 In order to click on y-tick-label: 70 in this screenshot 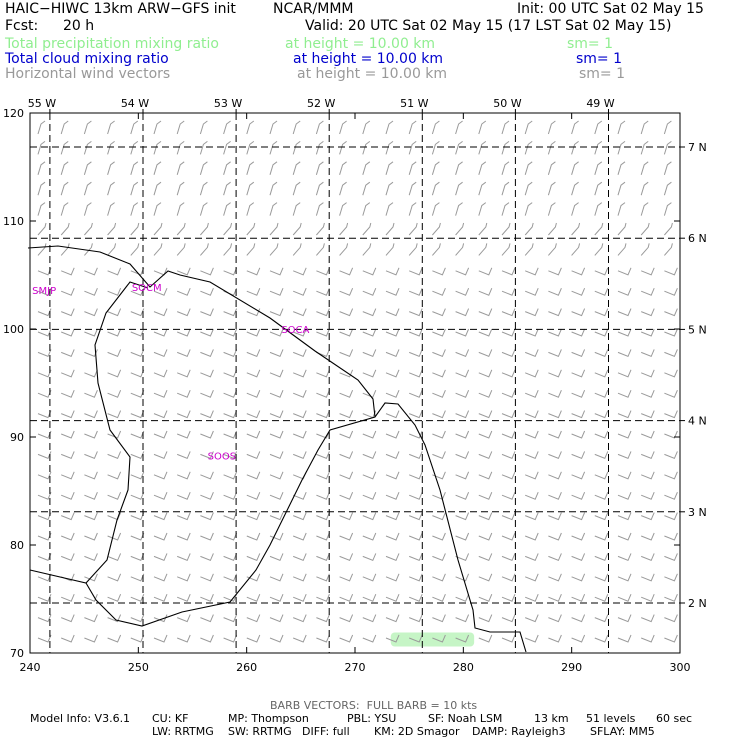, I will do `click(17, 653)`.